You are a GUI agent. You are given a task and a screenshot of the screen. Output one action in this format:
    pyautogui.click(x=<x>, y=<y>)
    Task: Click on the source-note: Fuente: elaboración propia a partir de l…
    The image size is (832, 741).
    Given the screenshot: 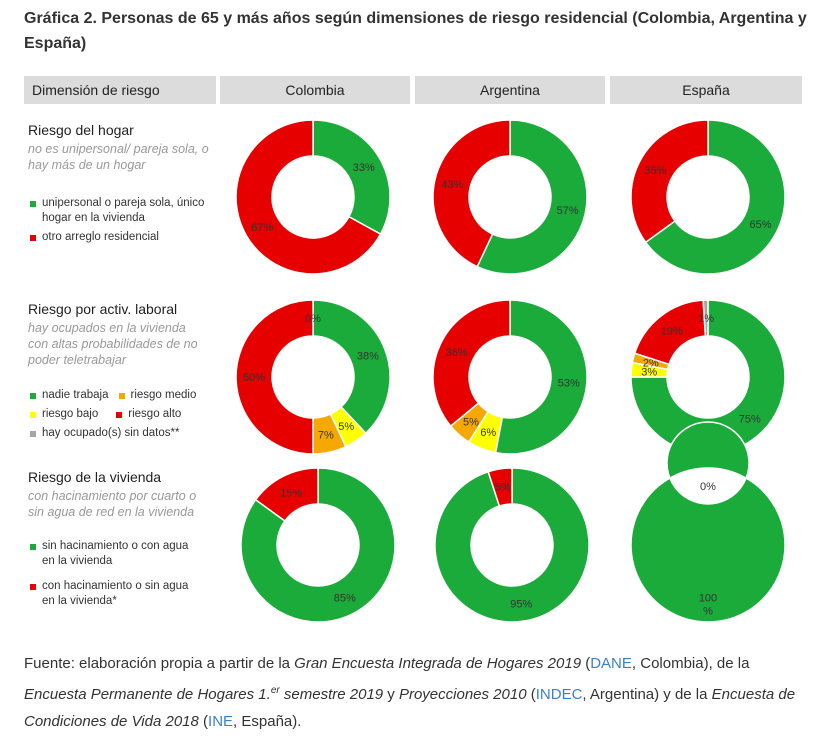 What is the action you would take?
    pyautogui.click(x=419, y=692)
    